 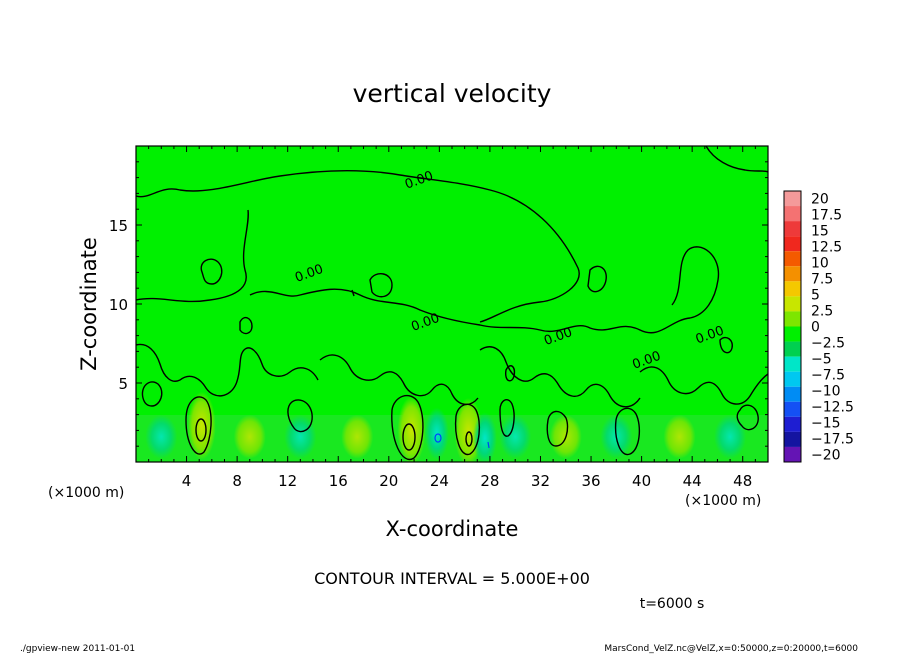 I want to click on colorbar-label: 20, so click(x=820, y=200).